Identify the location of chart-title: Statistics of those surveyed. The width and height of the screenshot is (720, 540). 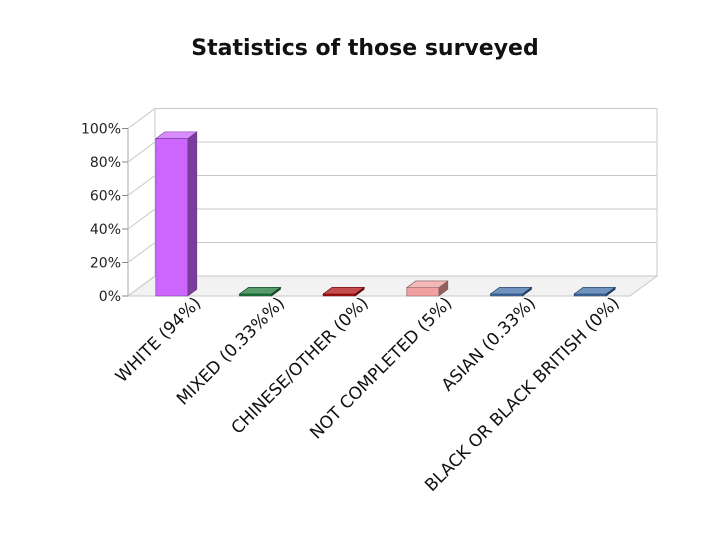
(365, 48).